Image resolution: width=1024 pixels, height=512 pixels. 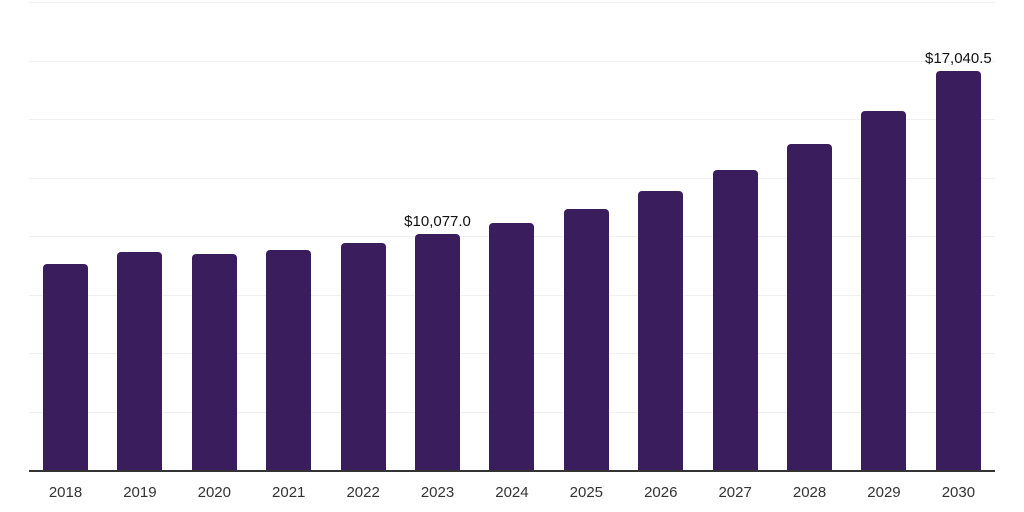 What do you see at coordinates (735, 319) in the screenshot?
I see `bar-2027` at bounding box center [735, 319].